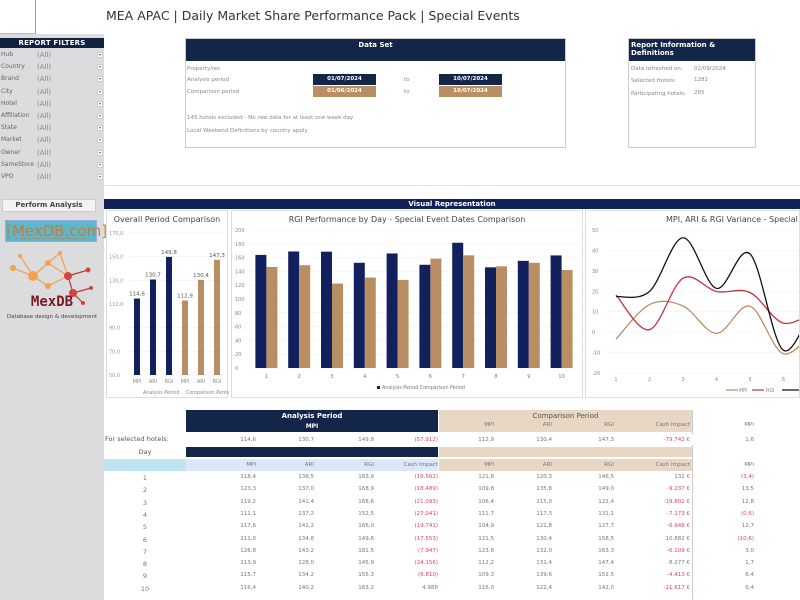 The width and height of the screenshot is (800, 600). Describe the element at coordinates (49, 205) in the screenshot. I see `perform-analysis-button: Perform Analysis` at that location.